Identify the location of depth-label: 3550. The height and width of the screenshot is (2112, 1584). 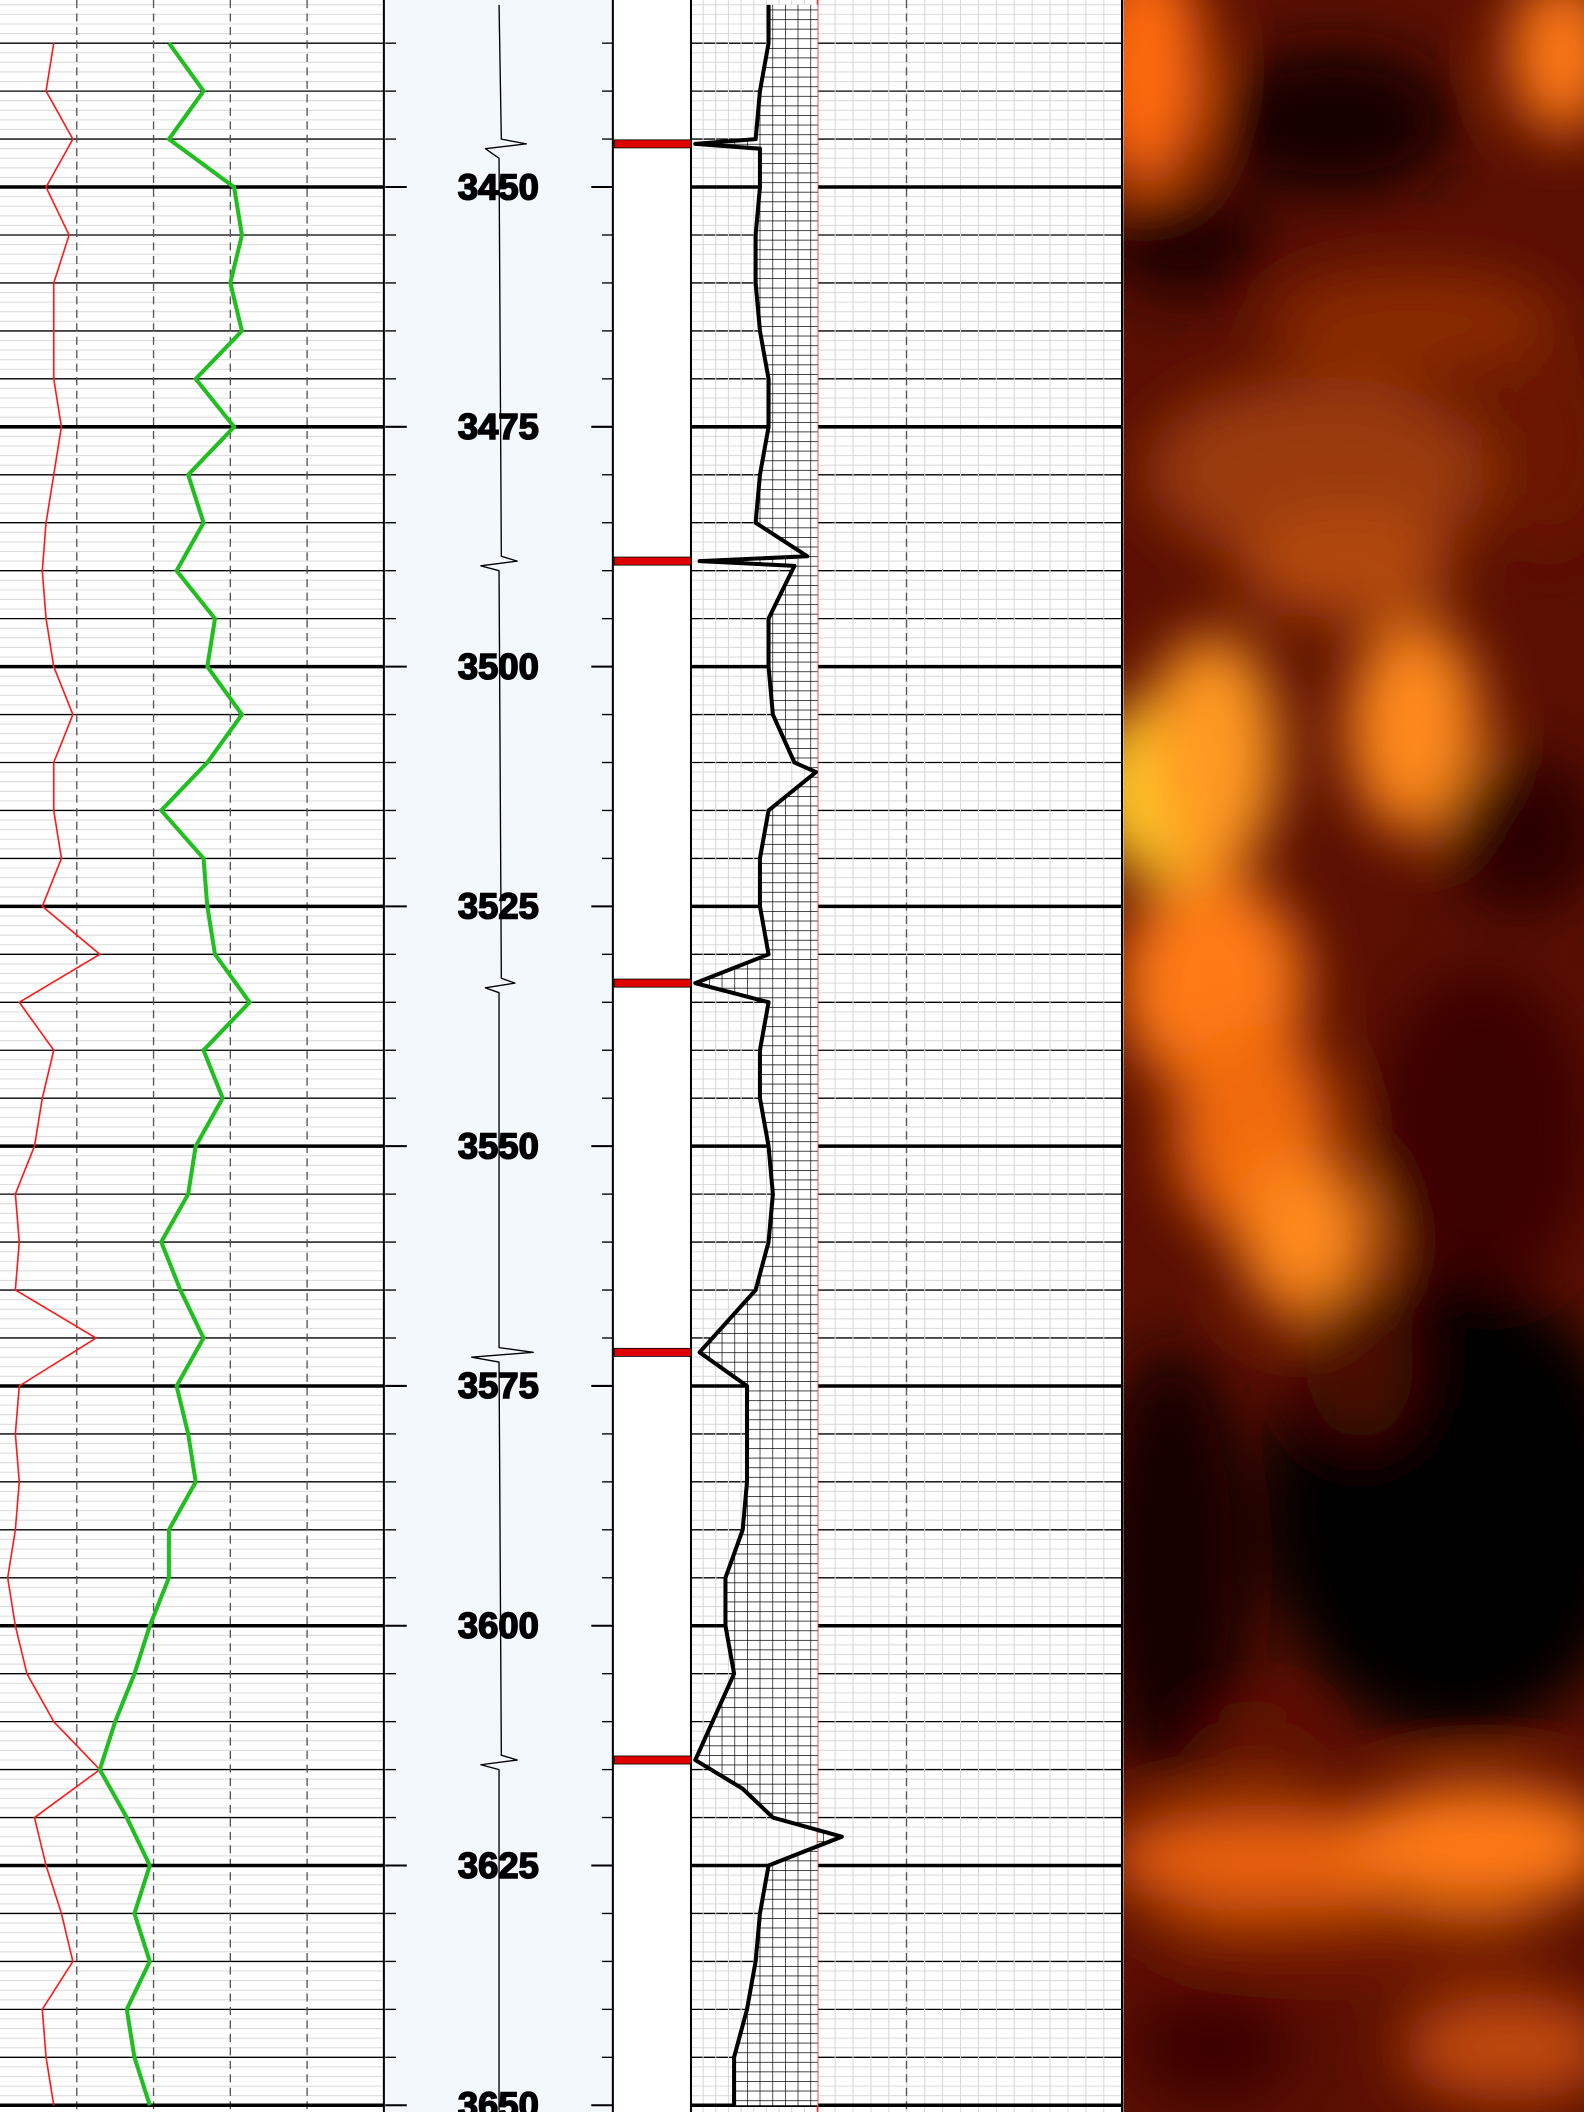
(498, 1145).